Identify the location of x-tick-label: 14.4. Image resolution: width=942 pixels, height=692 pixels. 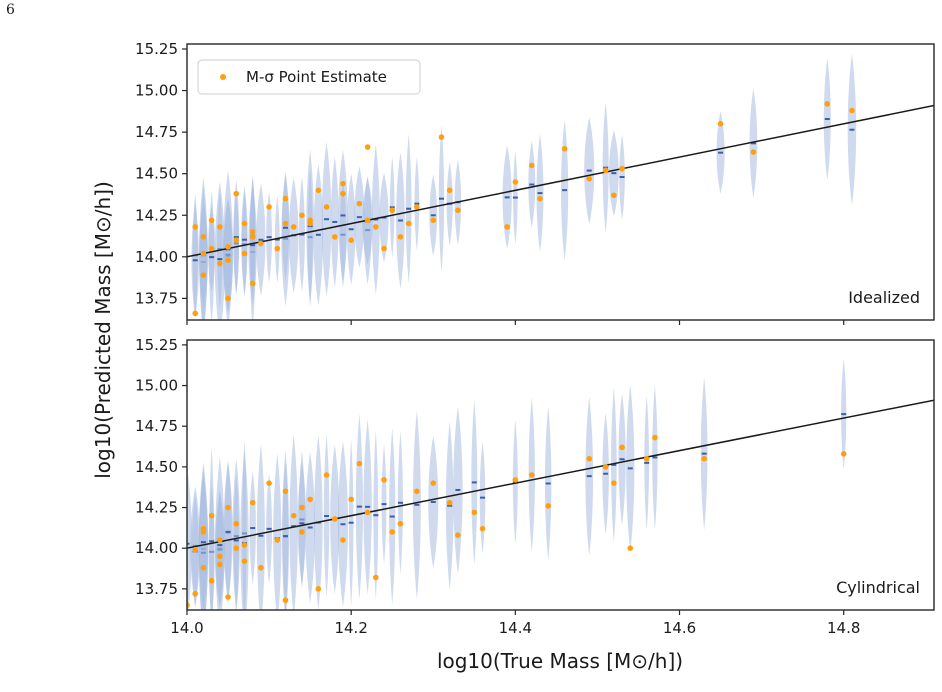
(515, 628).